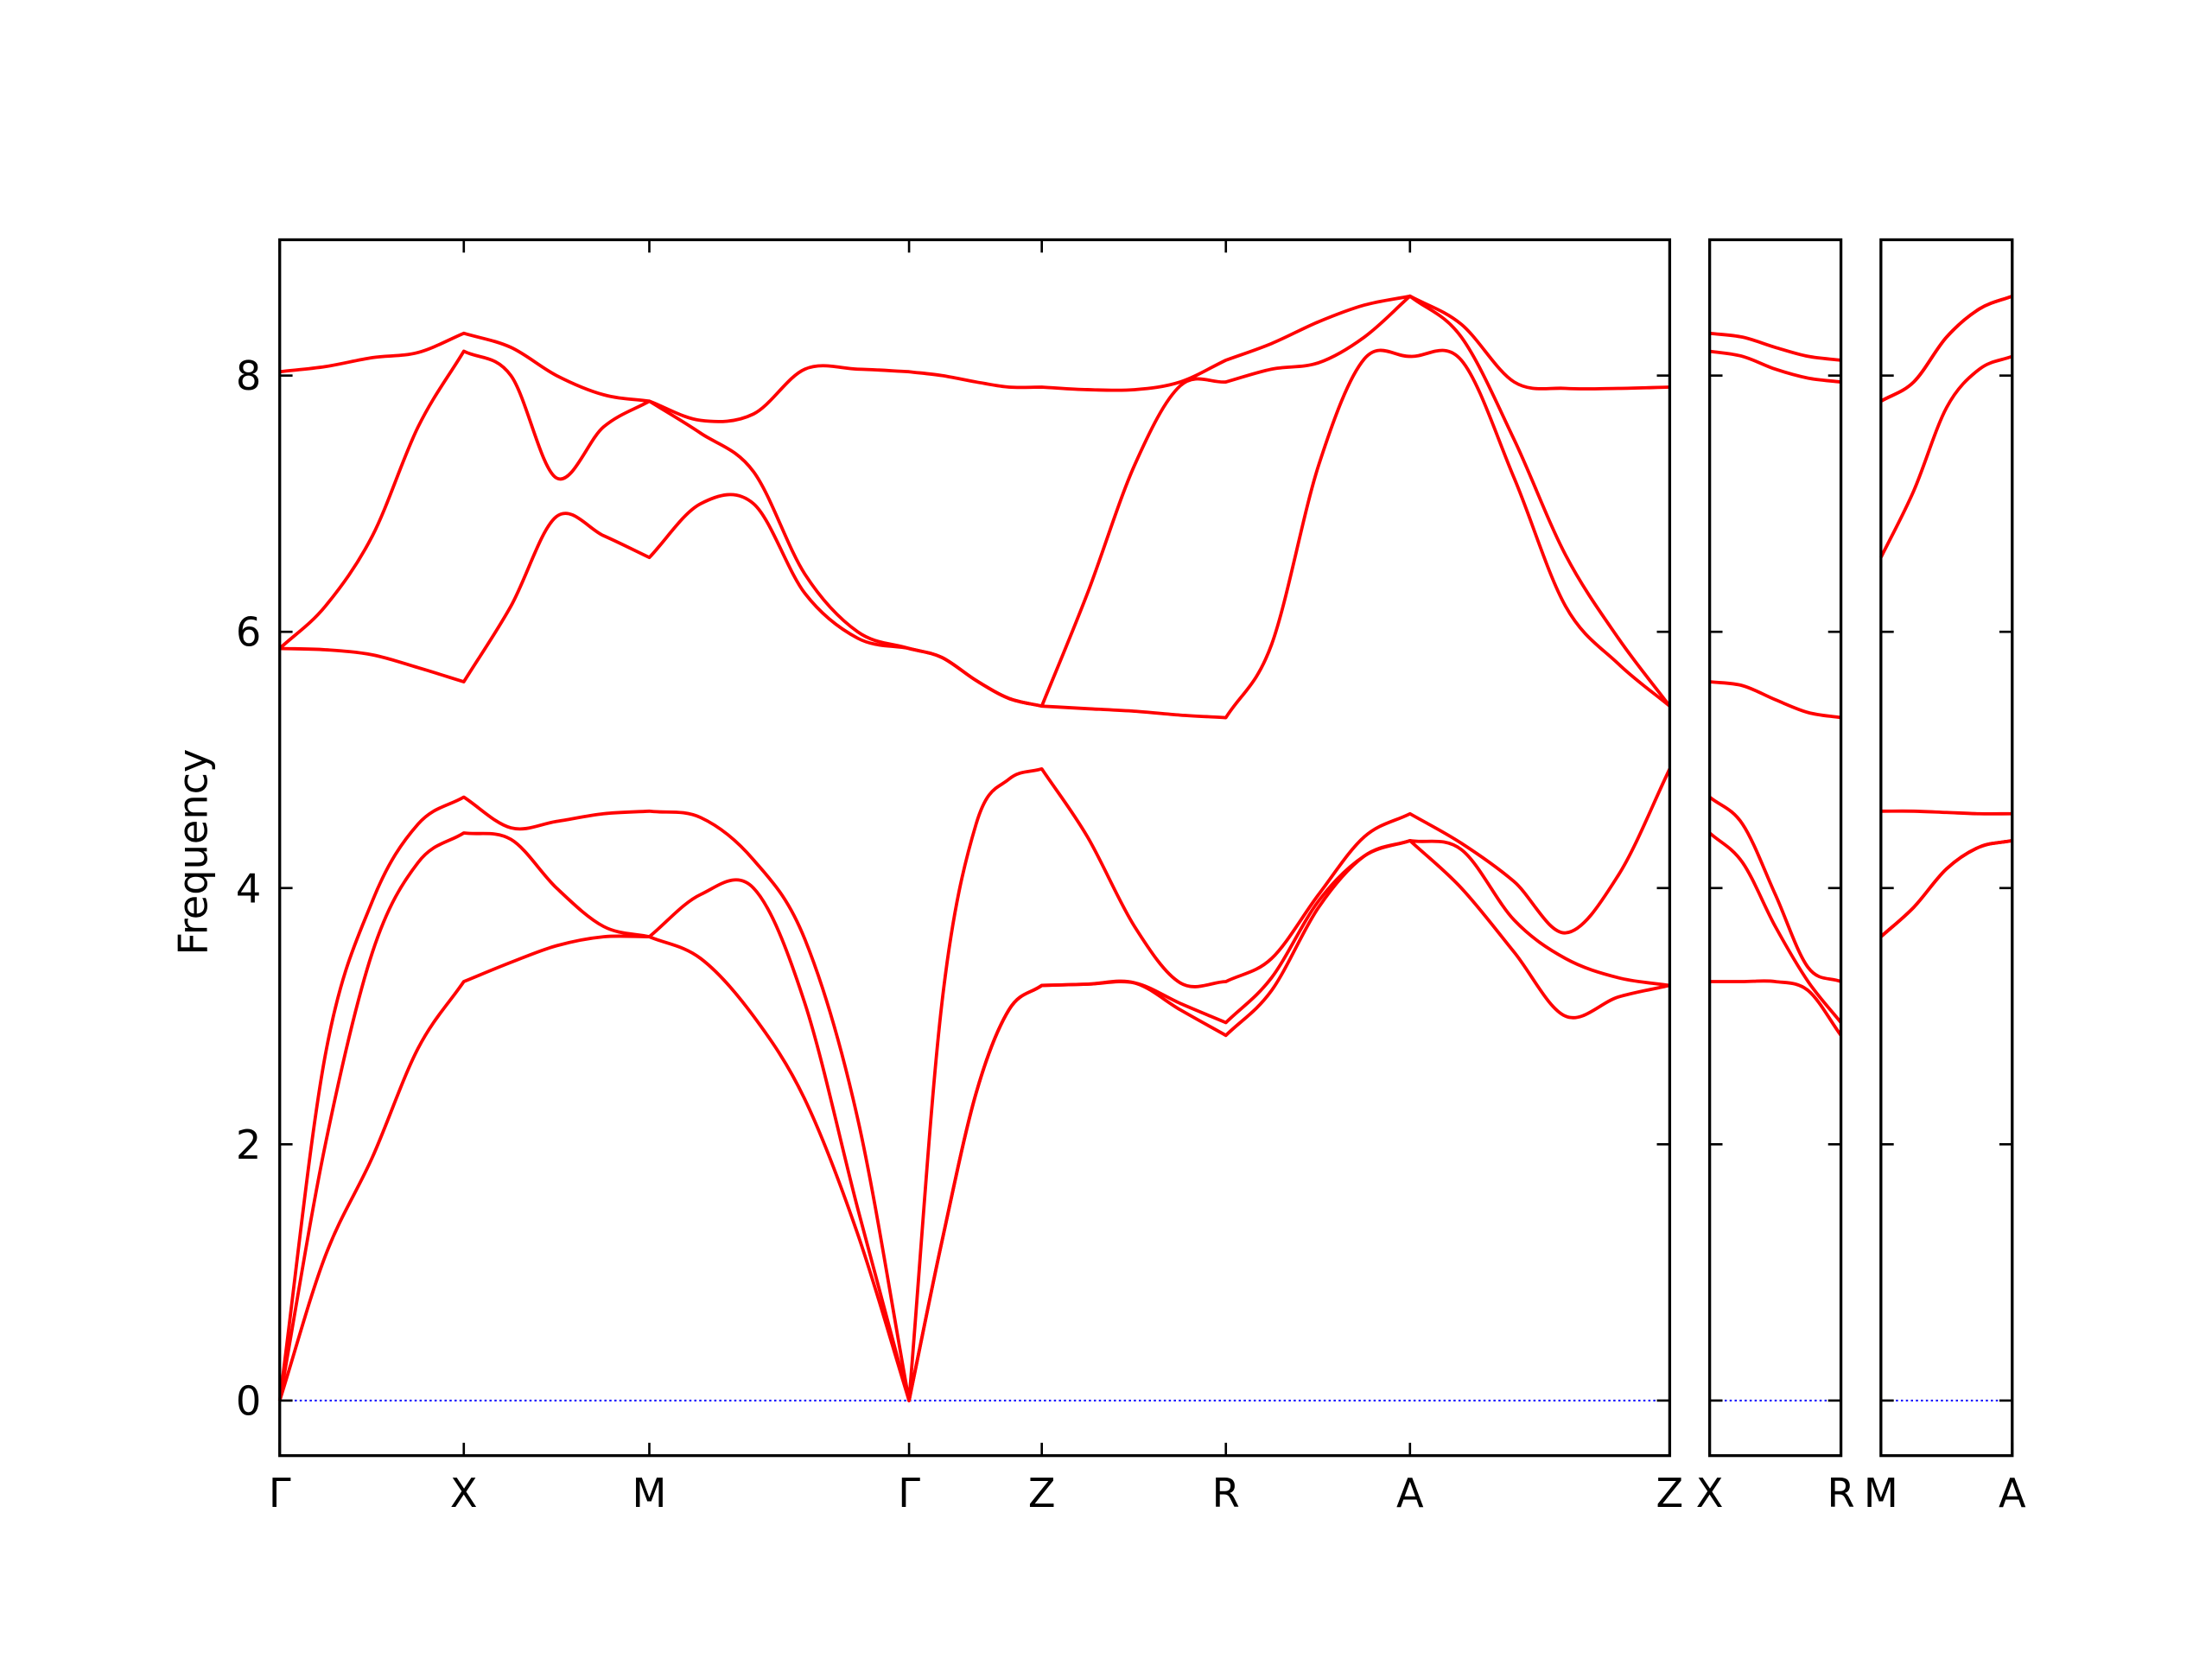 Image resolution: width=2212 pixels, height=1659 pixels. What do you see at coordinates (248, 1400) in the screenshot?
I see `y-tick-label: 0` at bounding box center [248, 1400].